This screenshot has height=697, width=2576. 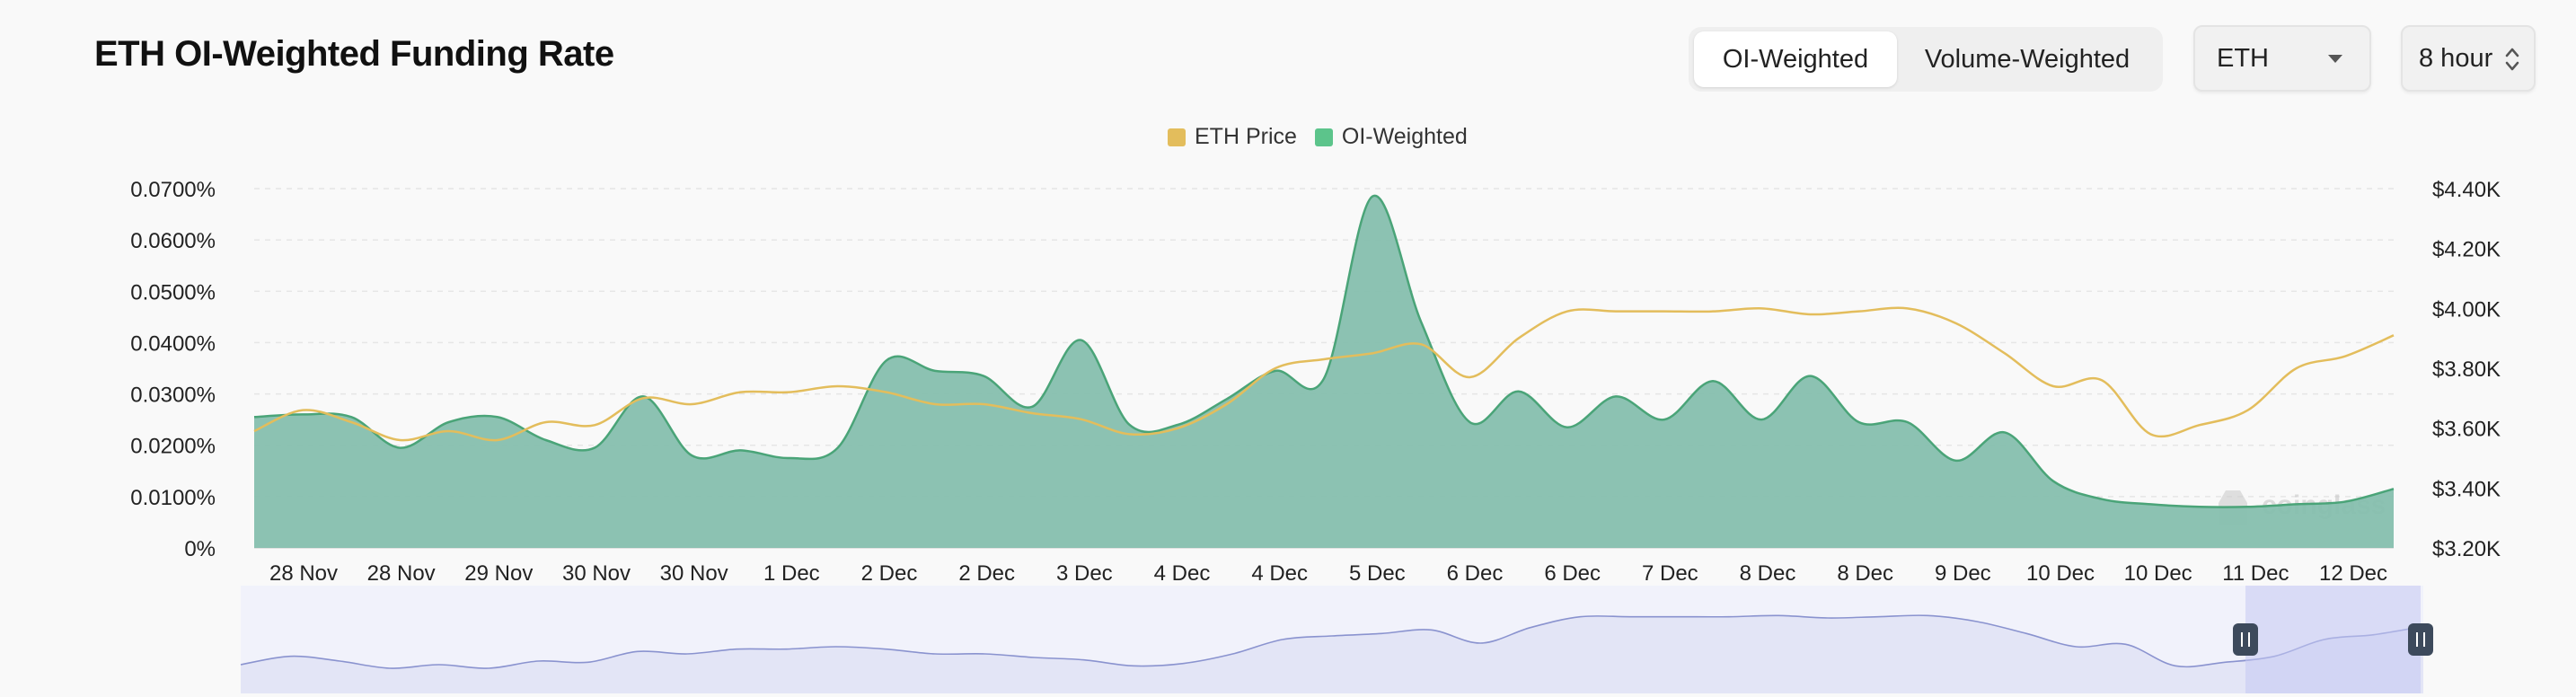 I want to click on x-tick-label: 29 Nov, so click(x=498, y=573).